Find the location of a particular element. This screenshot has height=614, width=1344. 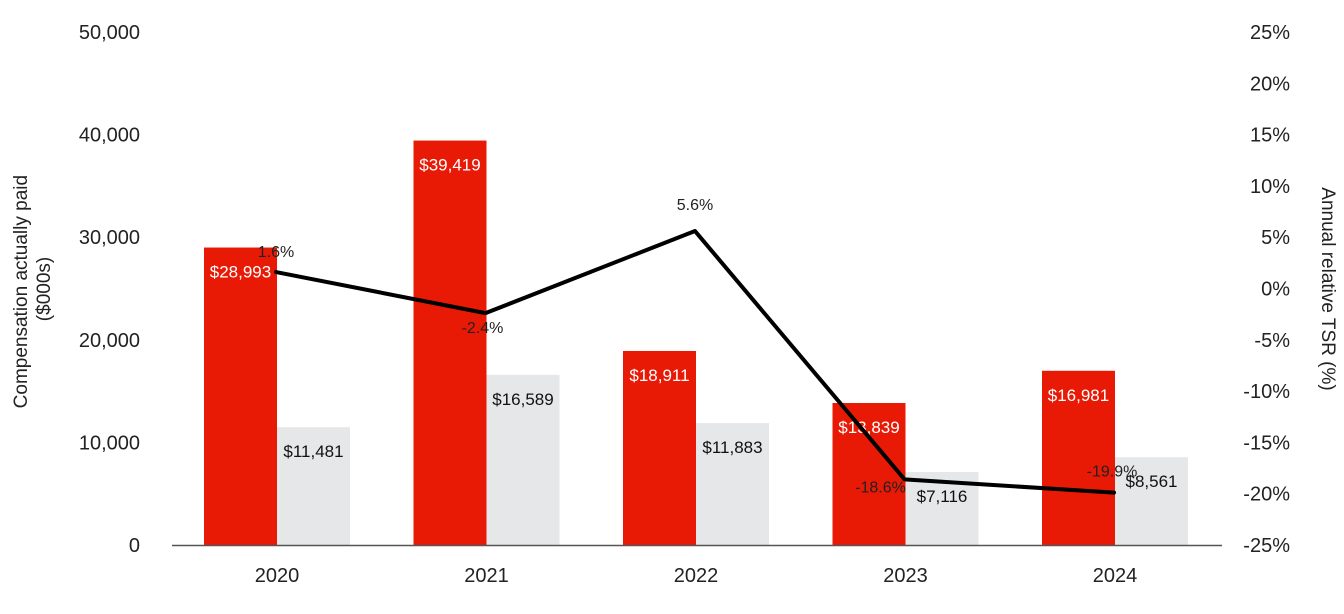

left-tick-label: 40,000 is located at coordinates (109, 136).